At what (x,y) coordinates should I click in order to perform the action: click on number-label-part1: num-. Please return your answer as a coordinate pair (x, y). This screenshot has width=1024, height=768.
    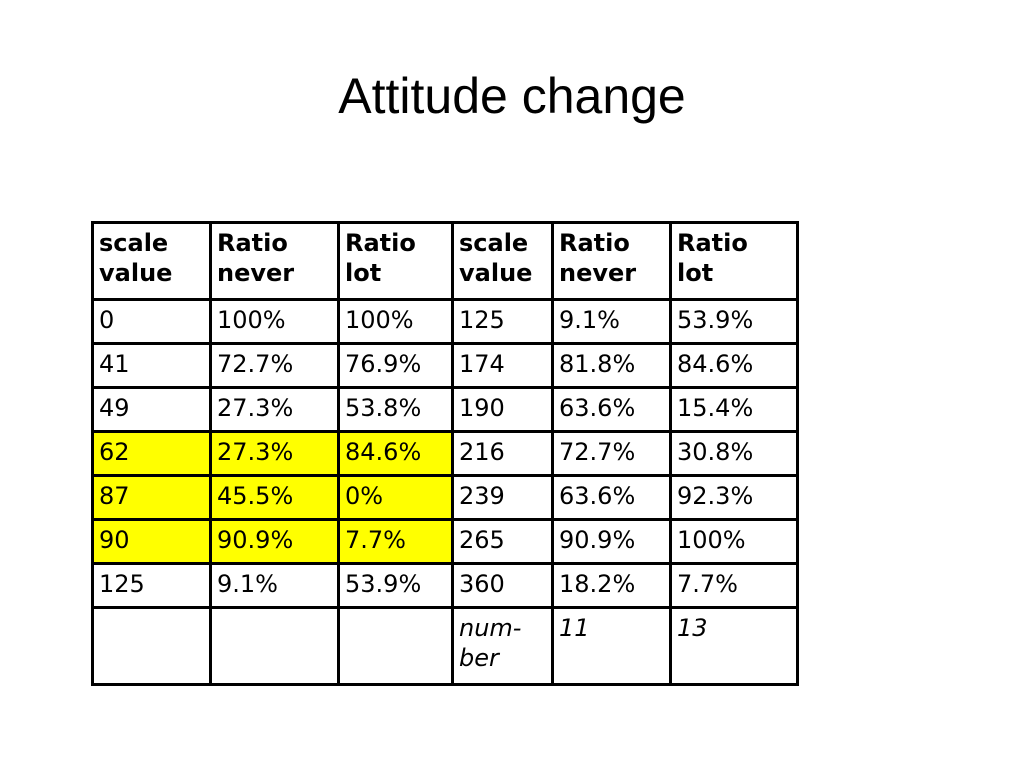
    Looking at the image, I should click on (490, 628).